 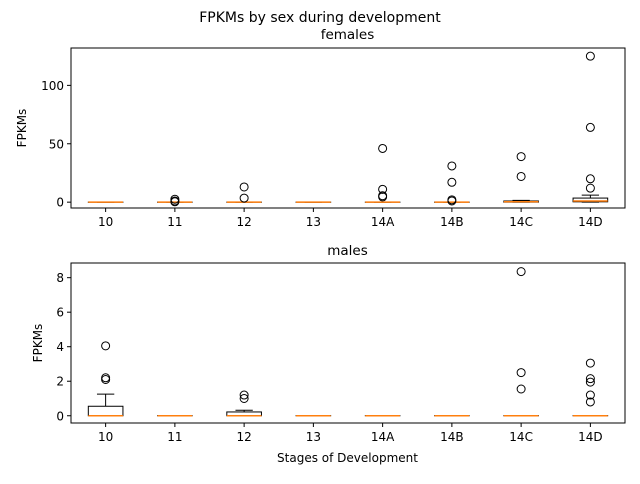 What do you see at coordinates (348, 35) in the screenshot?
I see `panel-title-females: females` at bounding box center [348, 35].